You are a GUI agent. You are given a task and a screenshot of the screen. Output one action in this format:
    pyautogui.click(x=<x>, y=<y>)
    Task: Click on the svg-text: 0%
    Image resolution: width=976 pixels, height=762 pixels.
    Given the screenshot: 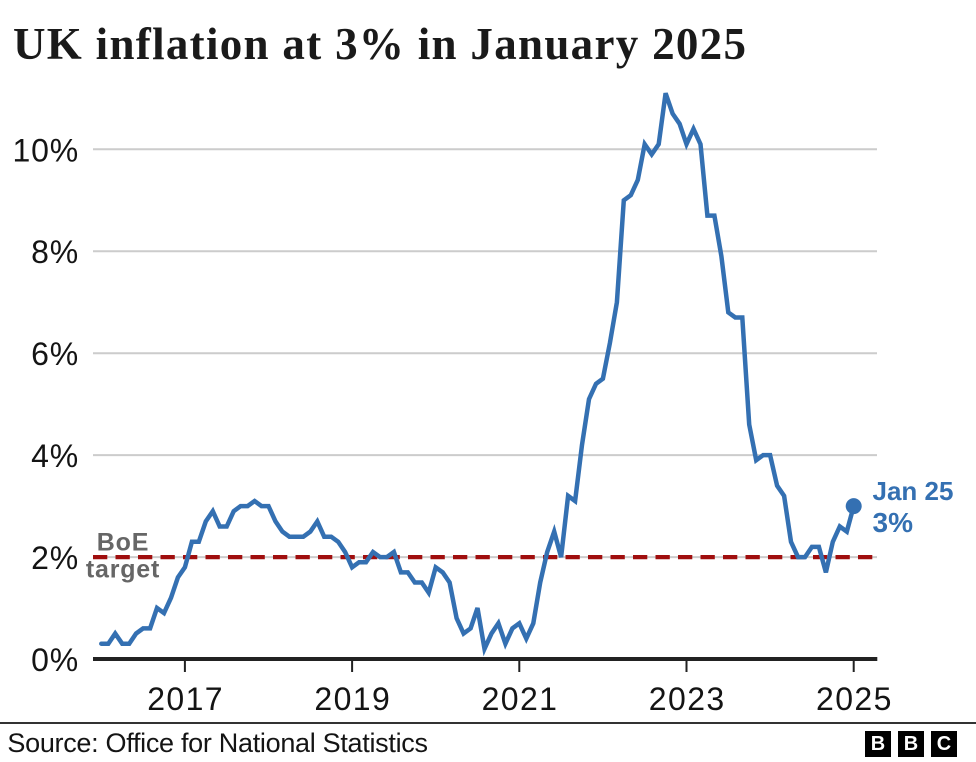 What is the action you would take?
    pyautogui.click(x=55, y=660)
    